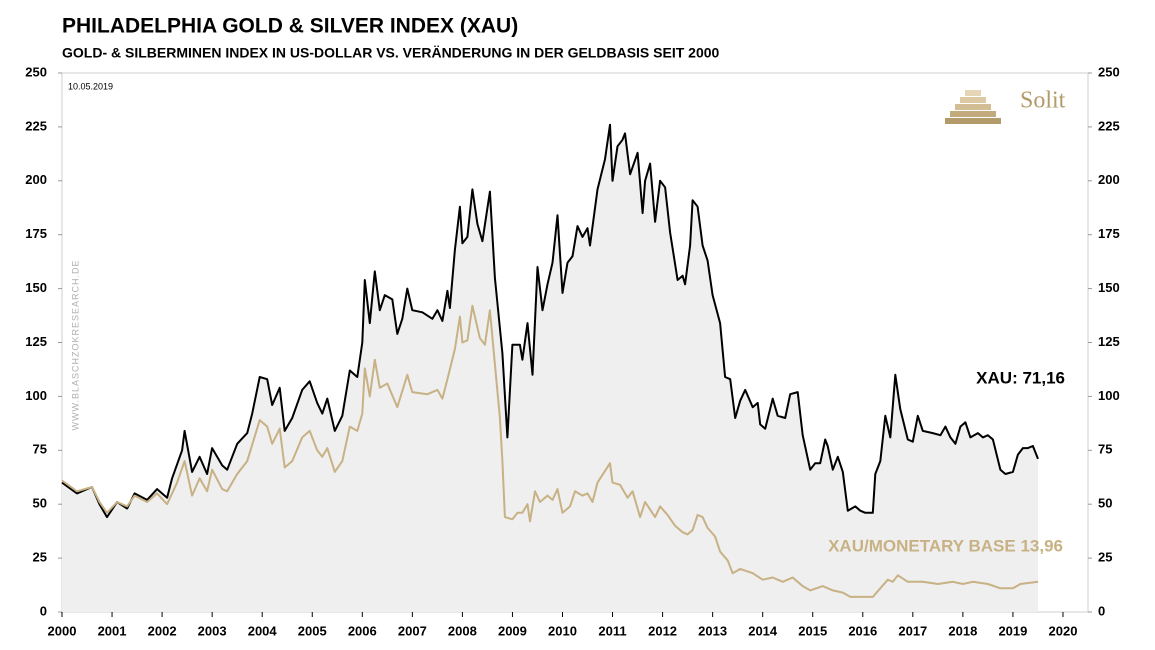  What do you see at coordinates (1109, 71) in the screenshot?
I see `y2-tick-label: 250` at bounding box center [1109, 71].